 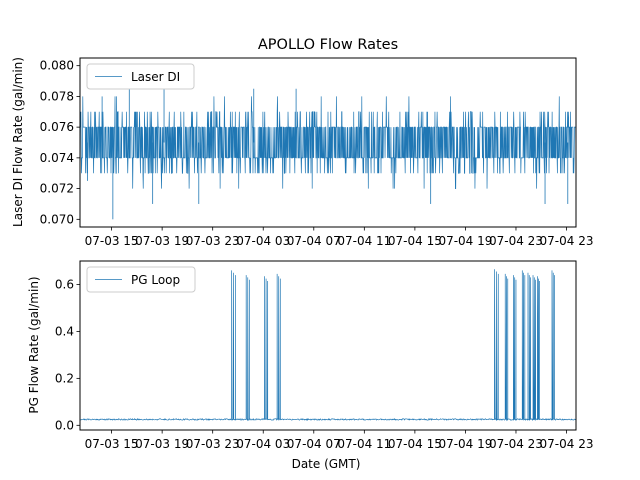 I want to click on y-tick-label: 0.078, so click(x=57, y=96).